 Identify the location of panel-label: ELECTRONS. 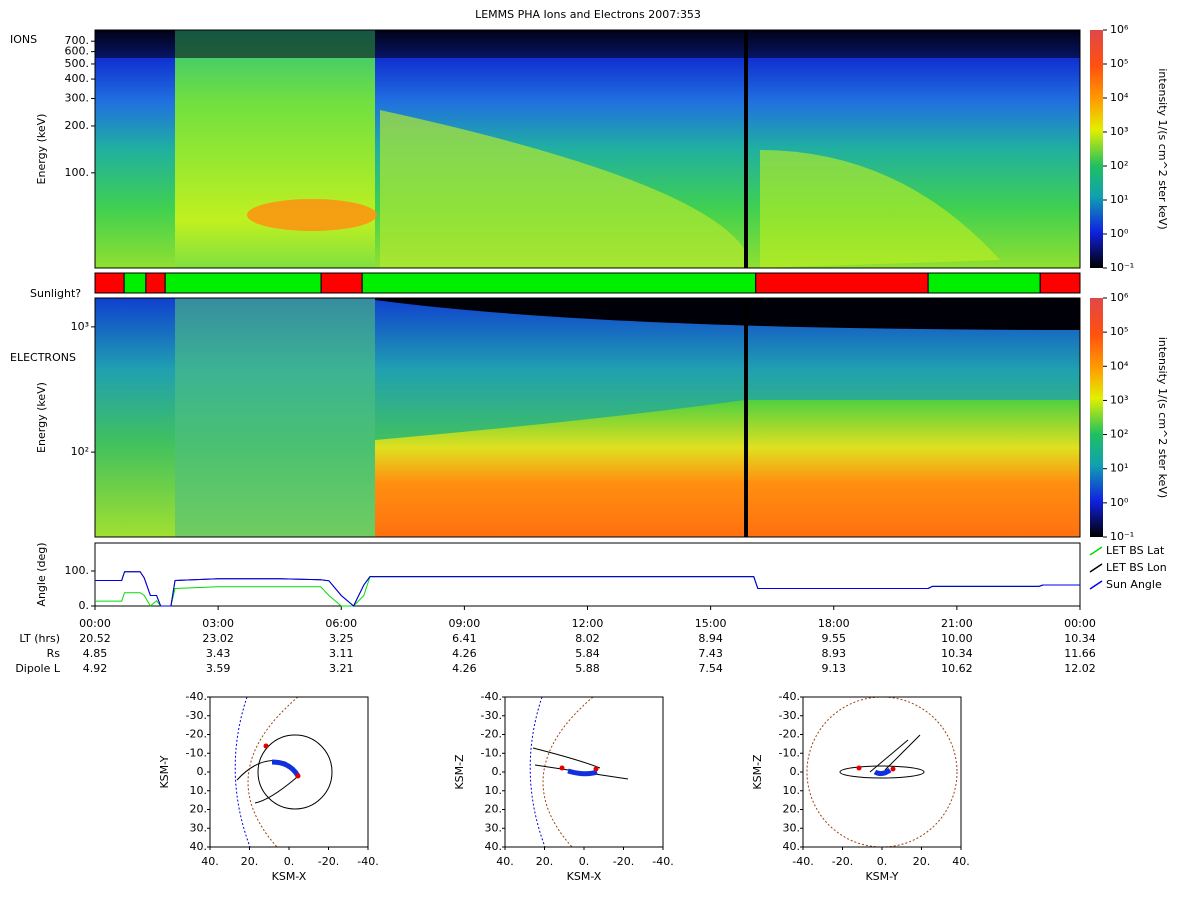
(43, 357).